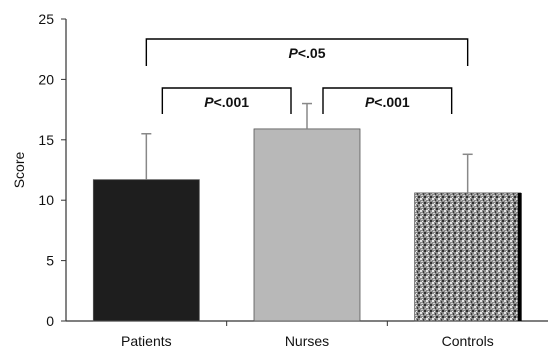  Describe the element at coordinates (307, 225) in the screenshot. I see `bar-nurses` at that location.